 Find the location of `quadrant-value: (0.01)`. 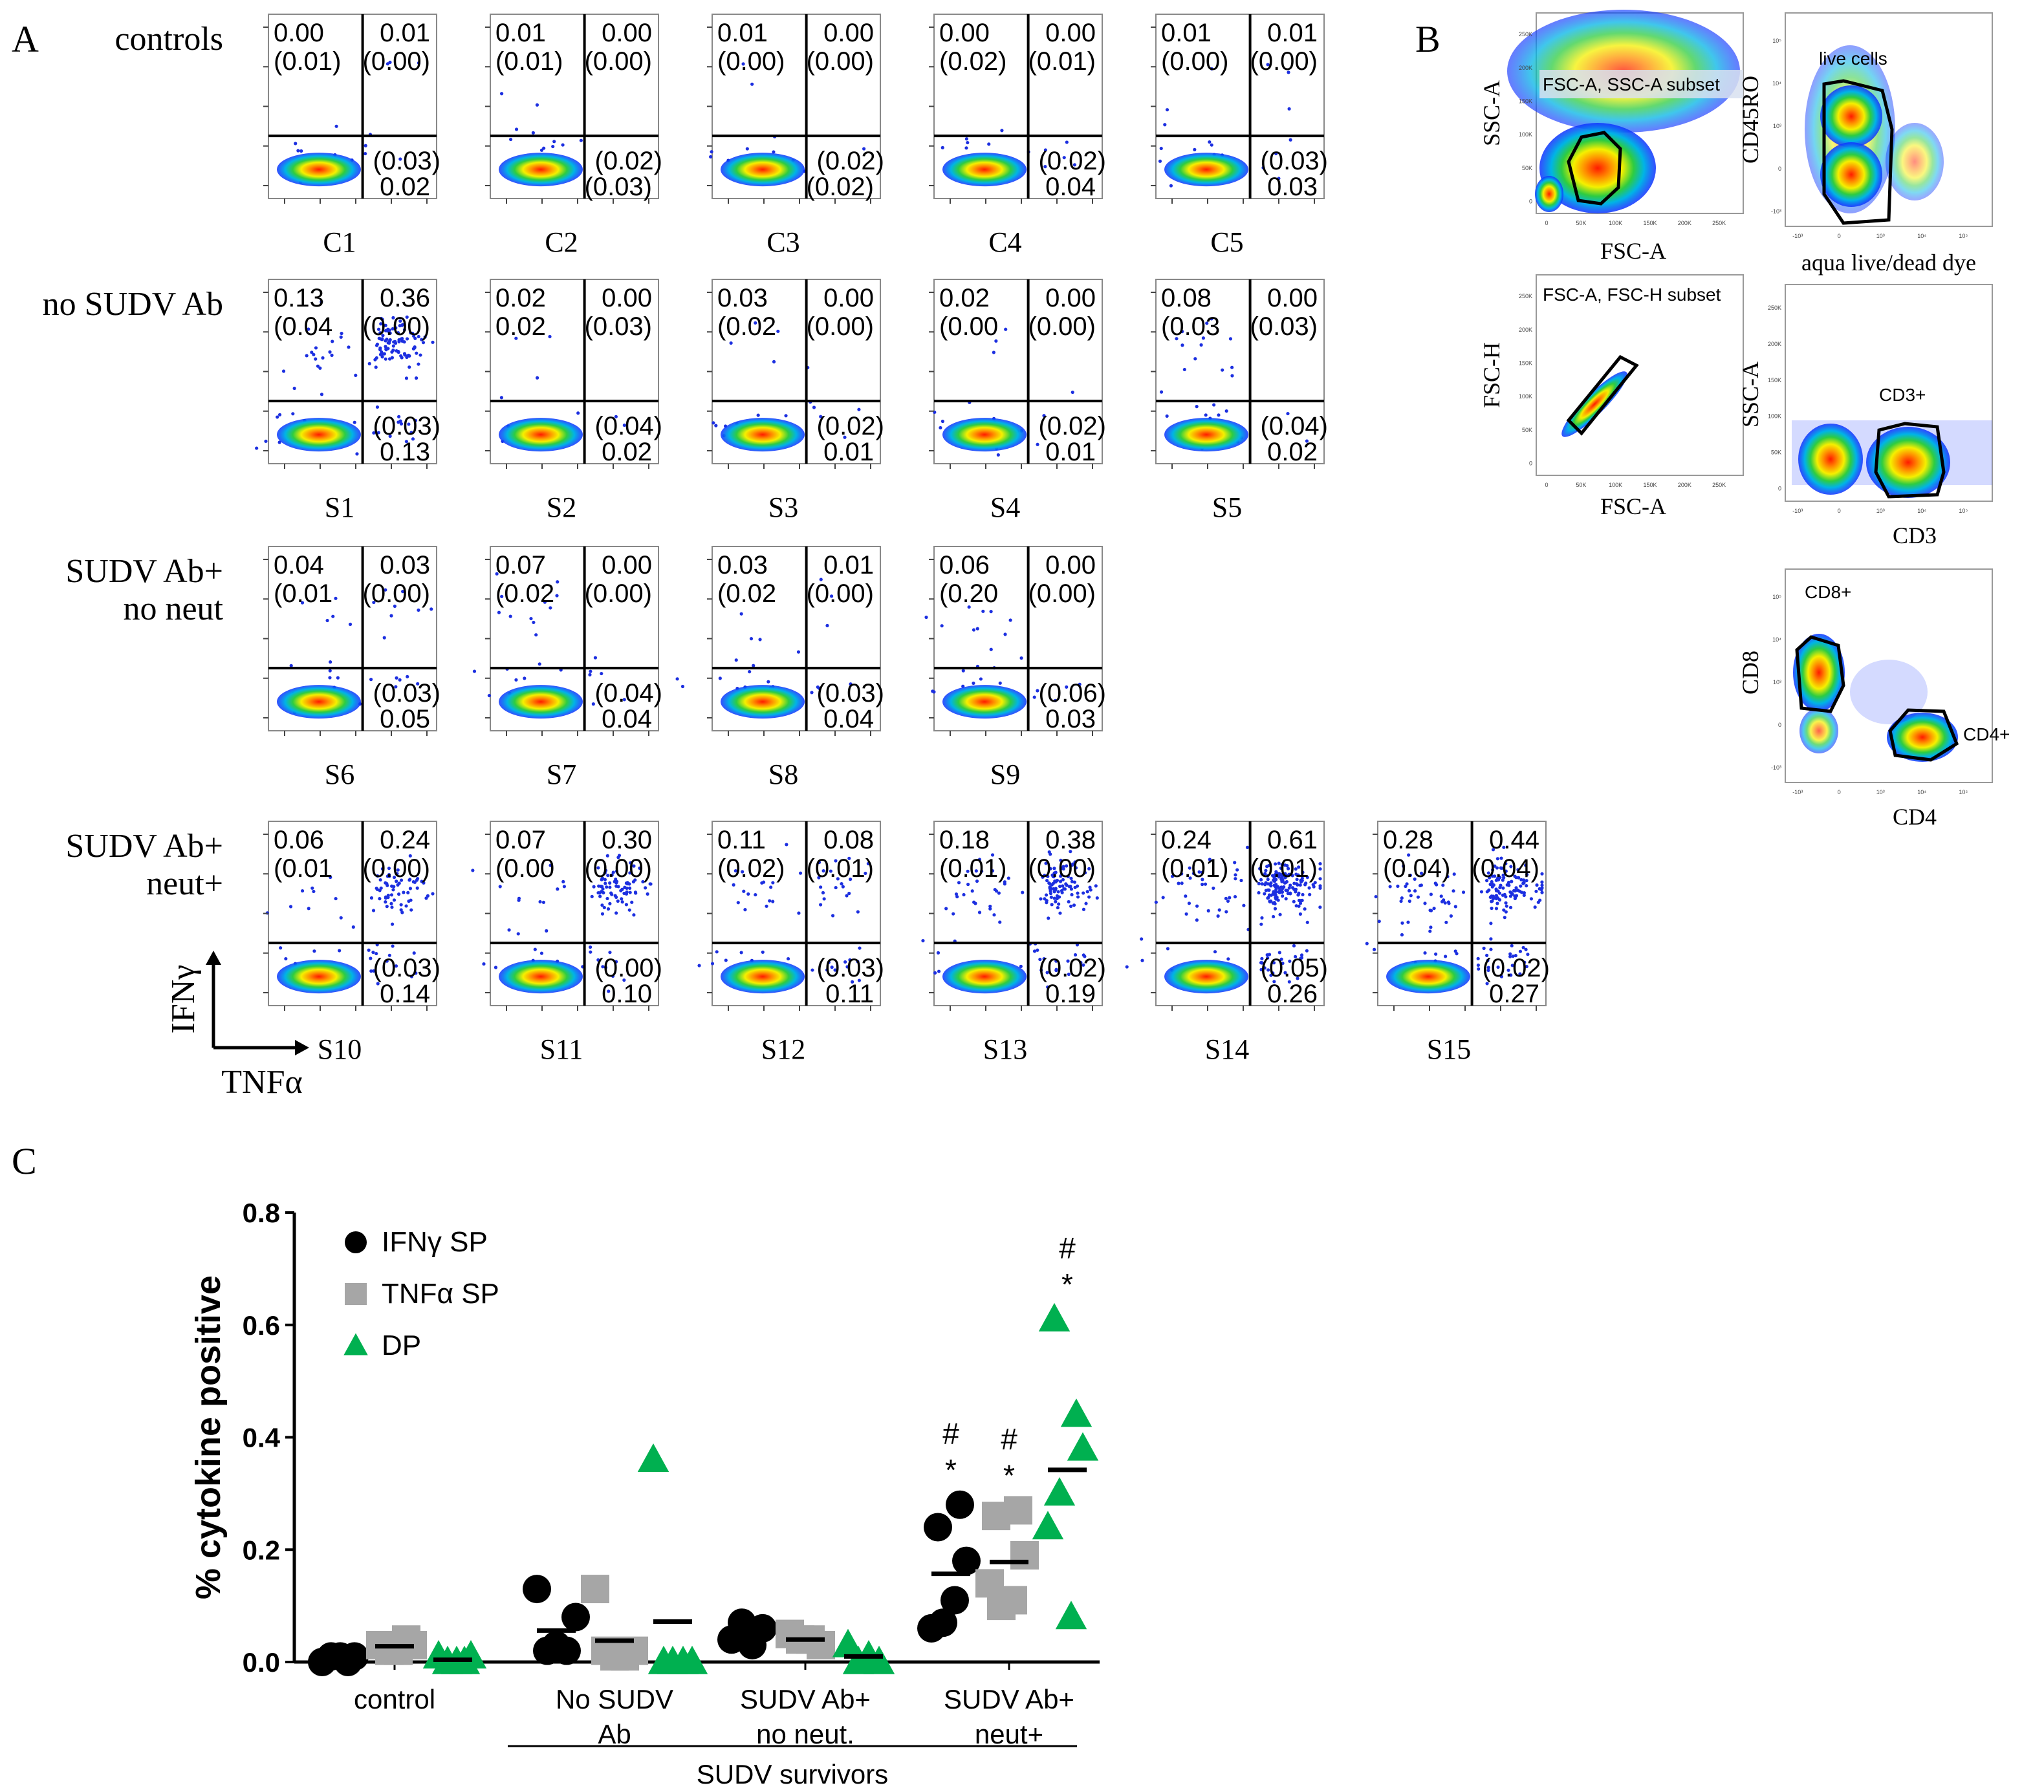

quadrant-value: (0.01) is located at coordinates (1284, 868).